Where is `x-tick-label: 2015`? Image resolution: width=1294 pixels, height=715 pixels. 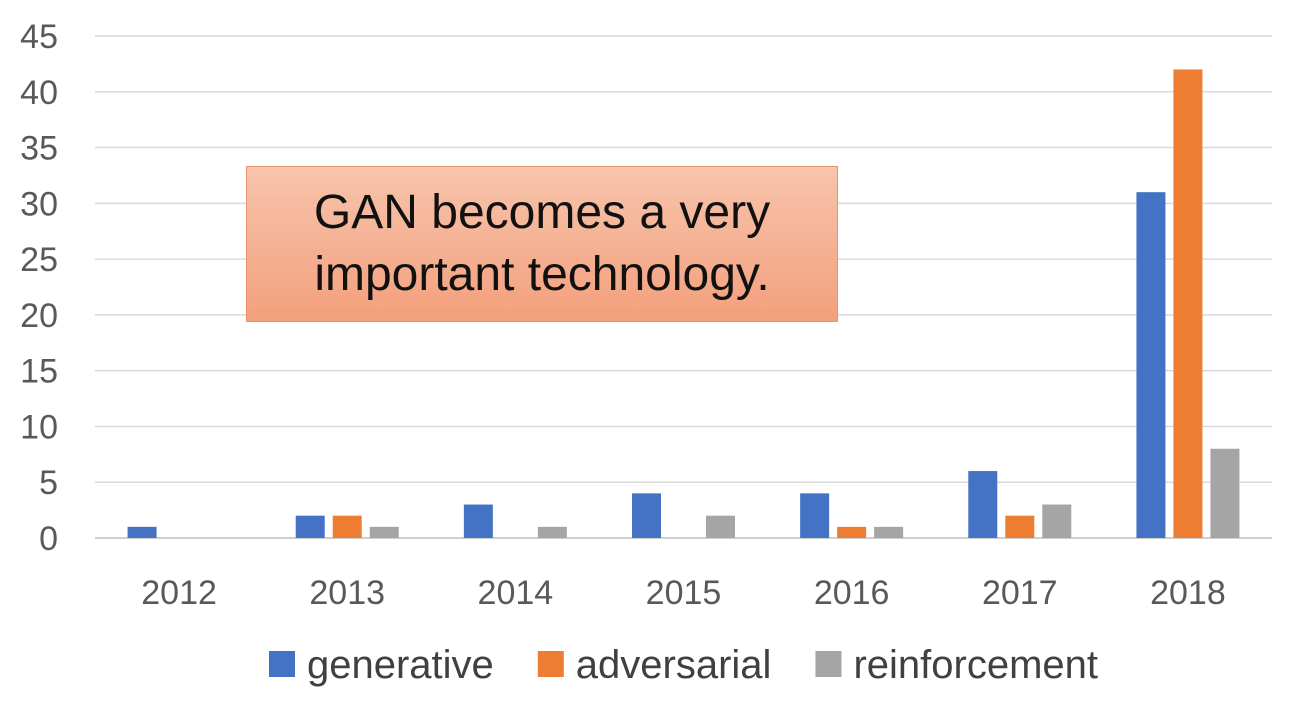 x-tick-label: 2015 is located at coordinates (684, 593).